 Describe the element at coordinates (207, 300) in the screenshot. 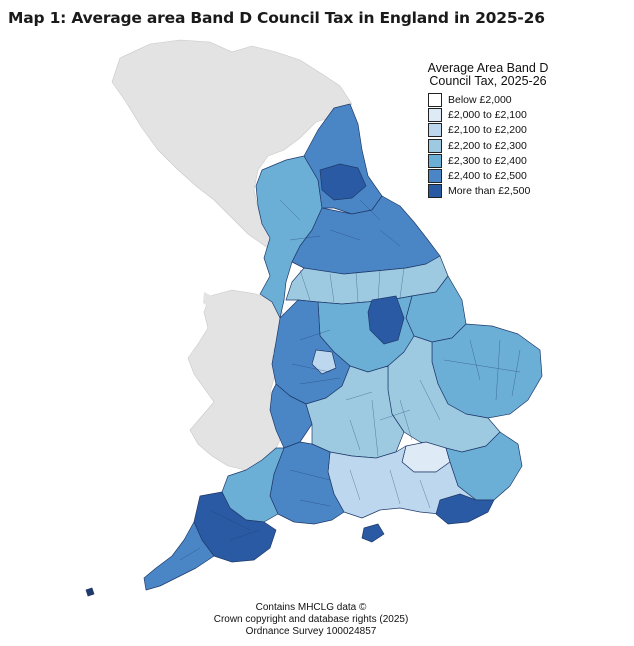

I see `isle-of-man` at that location.